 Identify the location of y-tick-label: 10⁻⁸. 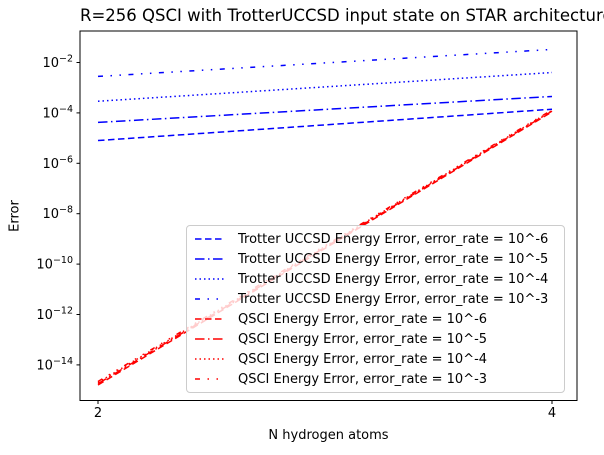
(57, 214).